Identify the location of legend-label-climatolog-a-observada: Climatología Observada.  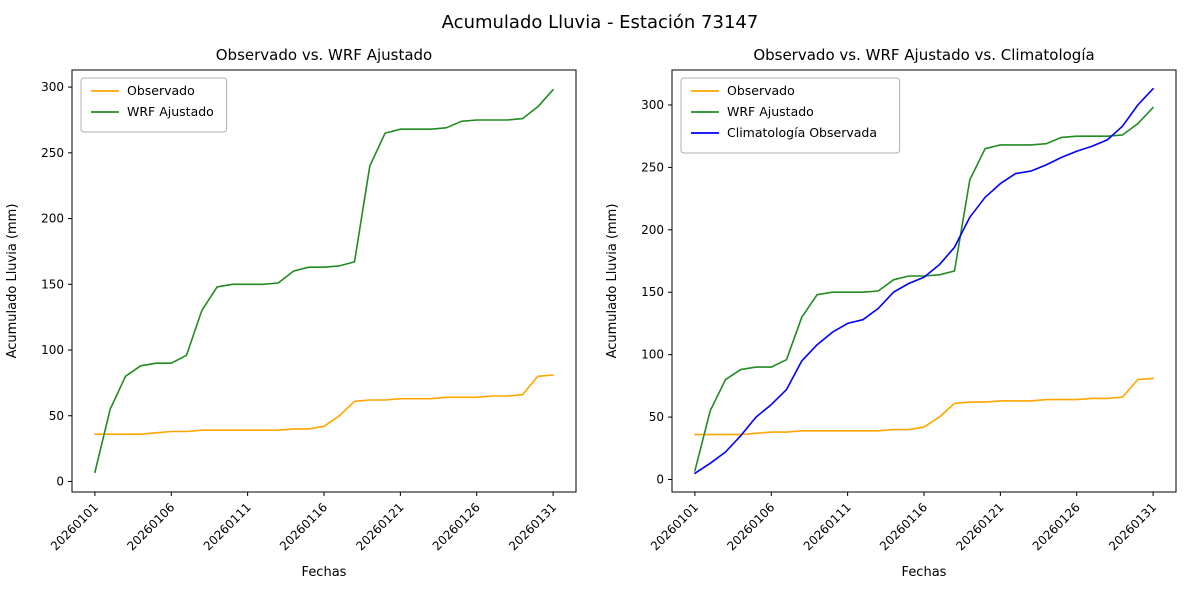
(802, 132).